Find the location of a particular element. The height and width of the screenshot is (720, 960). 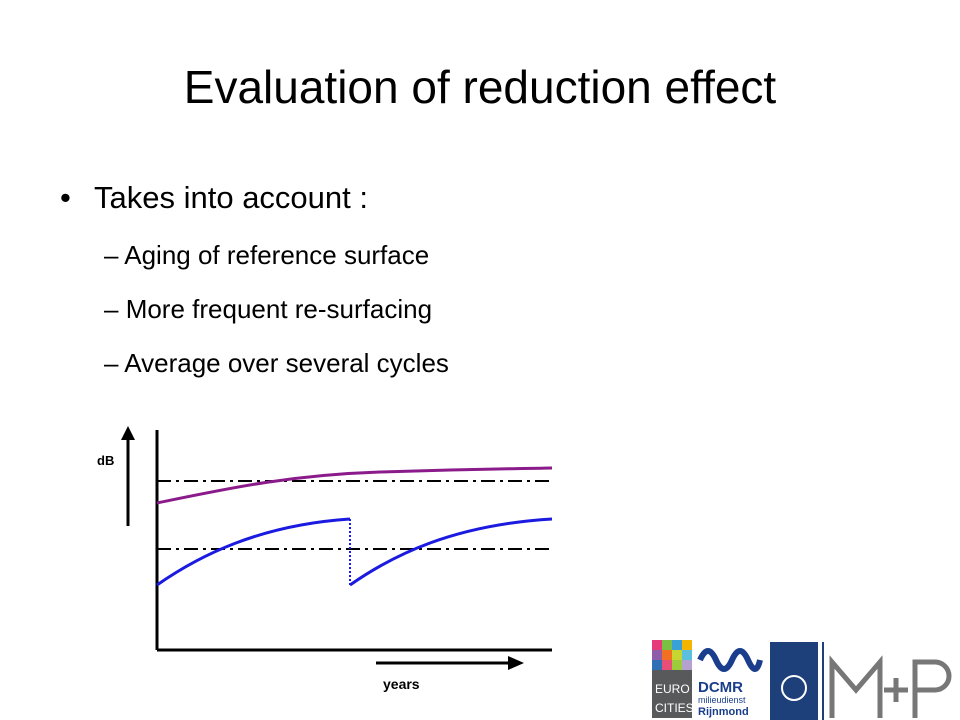

sub-bullet-text: More frequent re-surfacing is located at coordinates (279, 309).